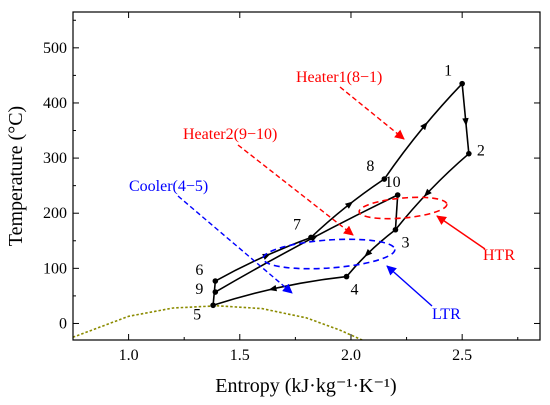  Describe the element at coordinates (329, 254) in the screenshot. I see `ltr-ellipse` at that location.